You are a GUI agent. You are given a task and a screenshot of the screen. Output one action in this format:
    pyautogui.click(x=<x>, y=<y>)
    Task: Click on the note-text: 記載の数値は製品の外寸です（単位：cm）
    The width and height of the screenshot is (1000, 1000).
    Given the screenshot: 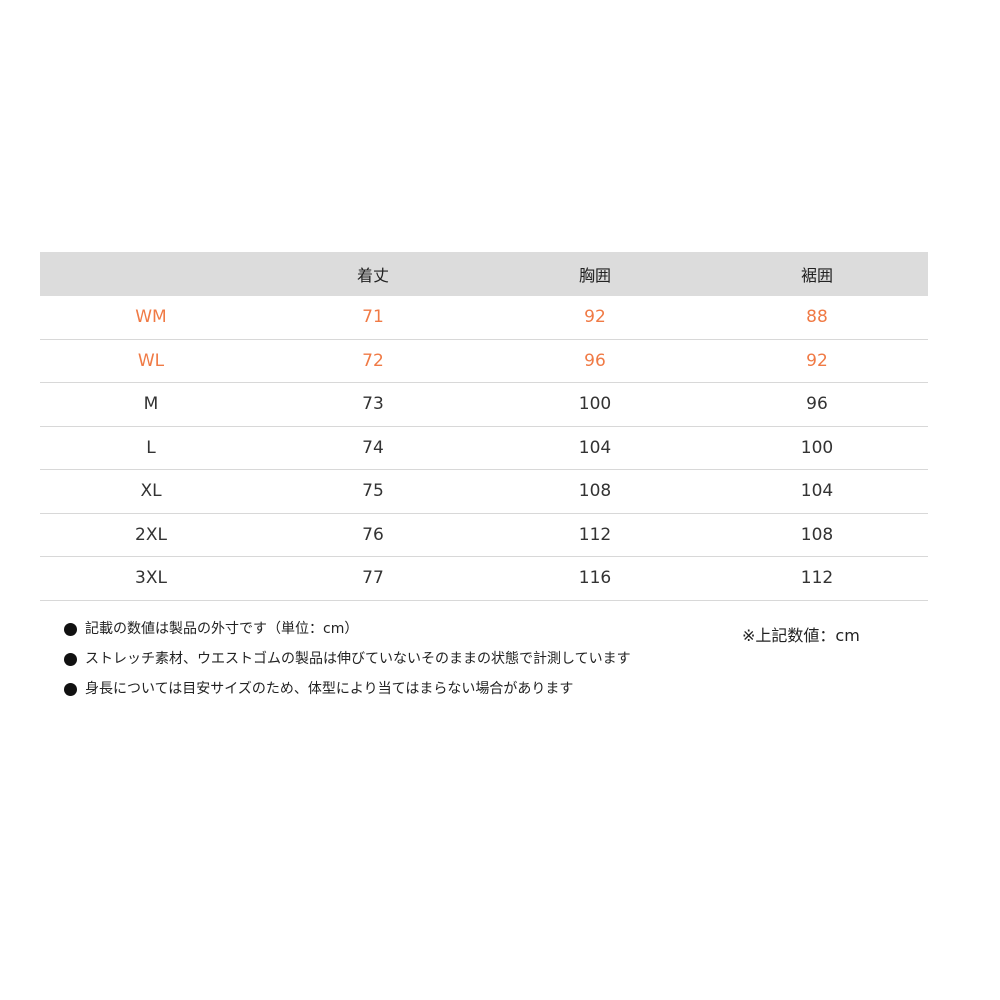 What is the action you would take?
    pyautogui.click(x=222, y=629)
    